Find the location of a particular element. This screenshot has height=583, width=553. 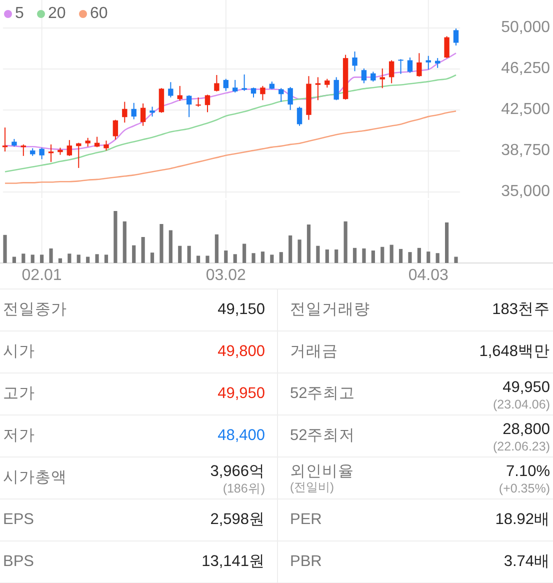

text: 3.74배 is located at coordinates (527, 561).